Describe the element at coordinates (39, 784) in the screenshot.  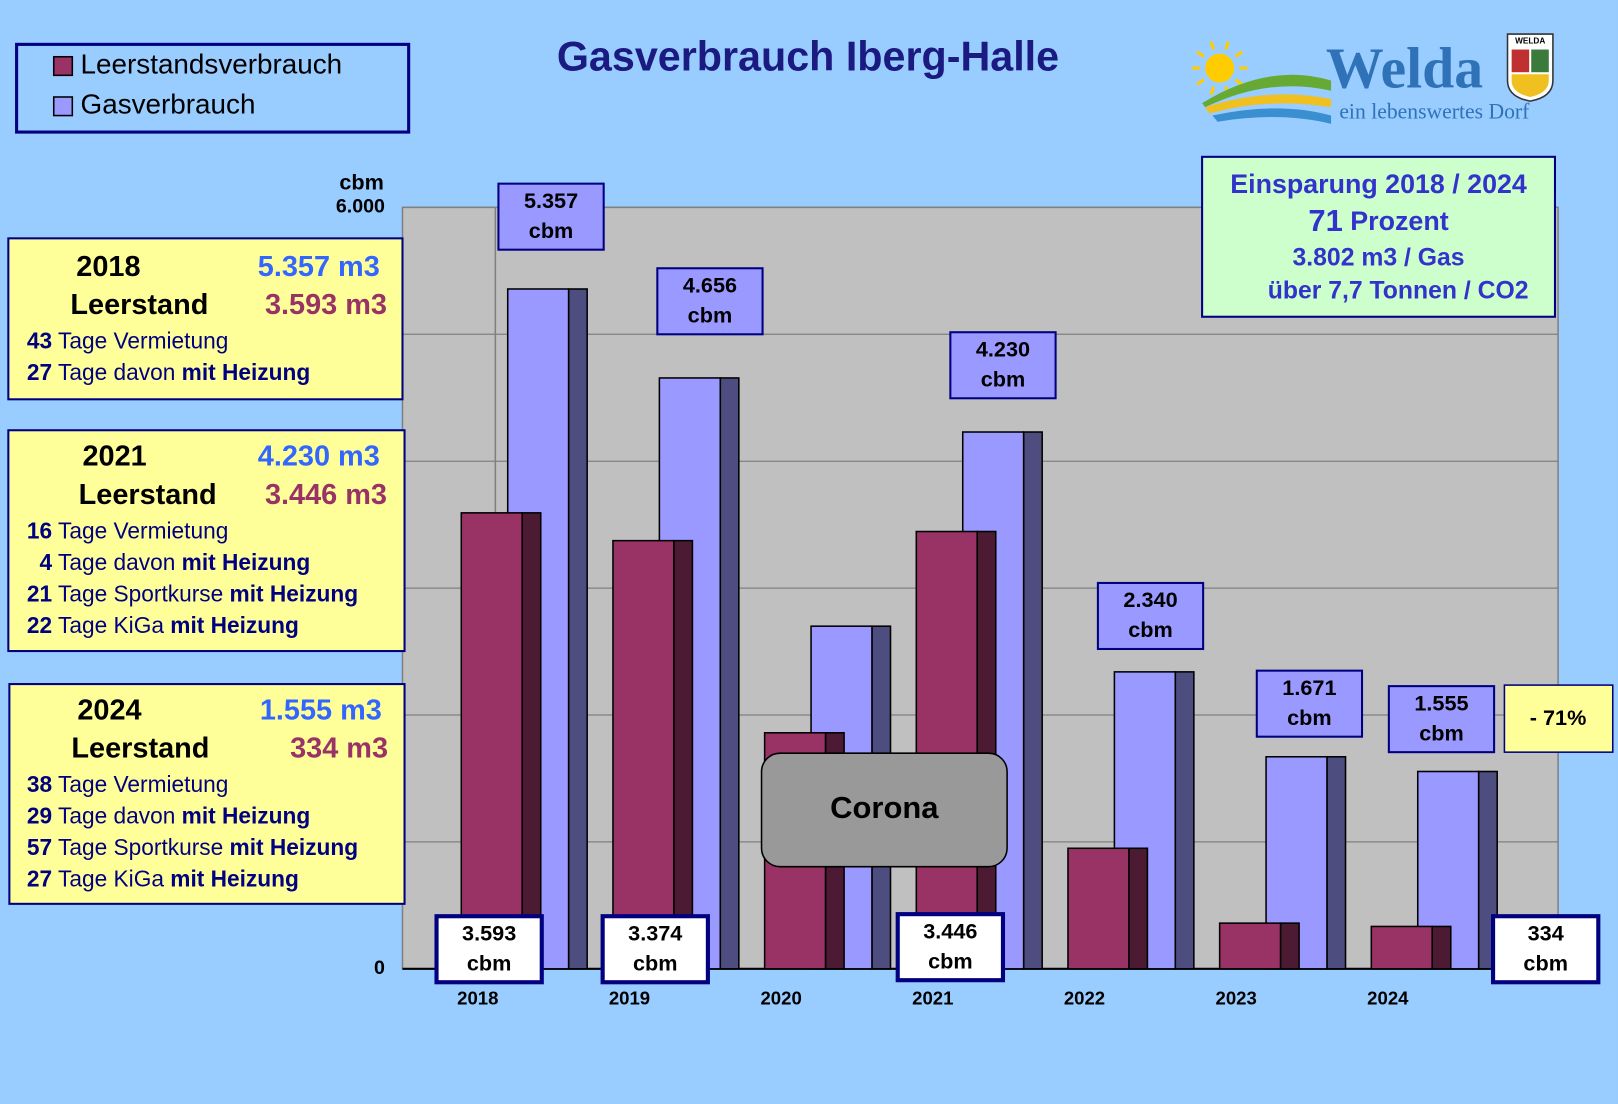
I see `info-segment: 38` at that location.